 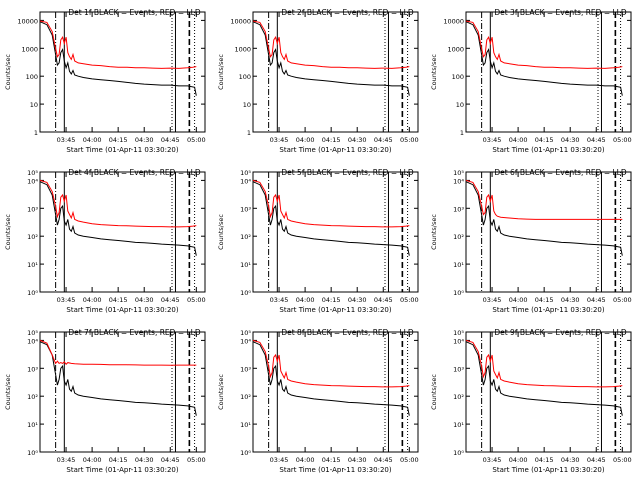 What do you see at coordinates (134, 172) in the screenshot?
I see `chart-title: Det 4f BLACK = Events, RED = LLD` at bounding box center [134, 172].